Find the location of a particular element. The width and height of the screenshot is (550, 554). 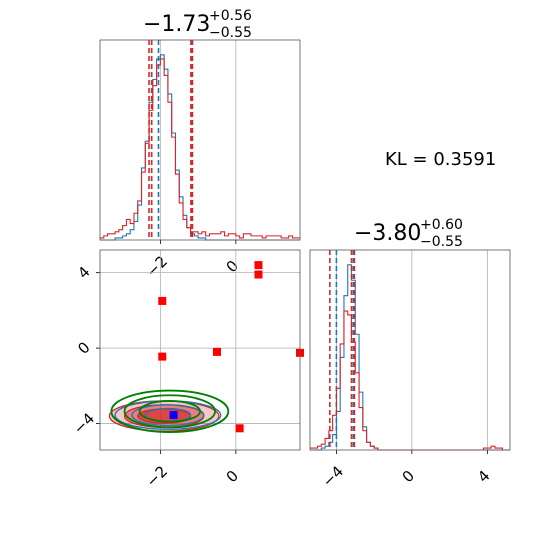

marginal-2-title: −3.80 +0.60 −0.55 is located at coordinates (408, 233).